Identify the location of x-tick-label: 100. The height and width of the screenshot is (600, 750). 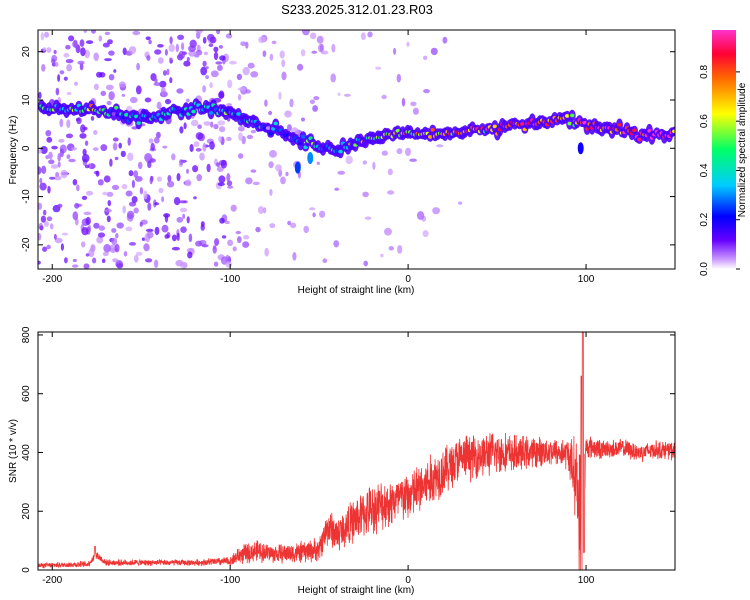
(586, 279).